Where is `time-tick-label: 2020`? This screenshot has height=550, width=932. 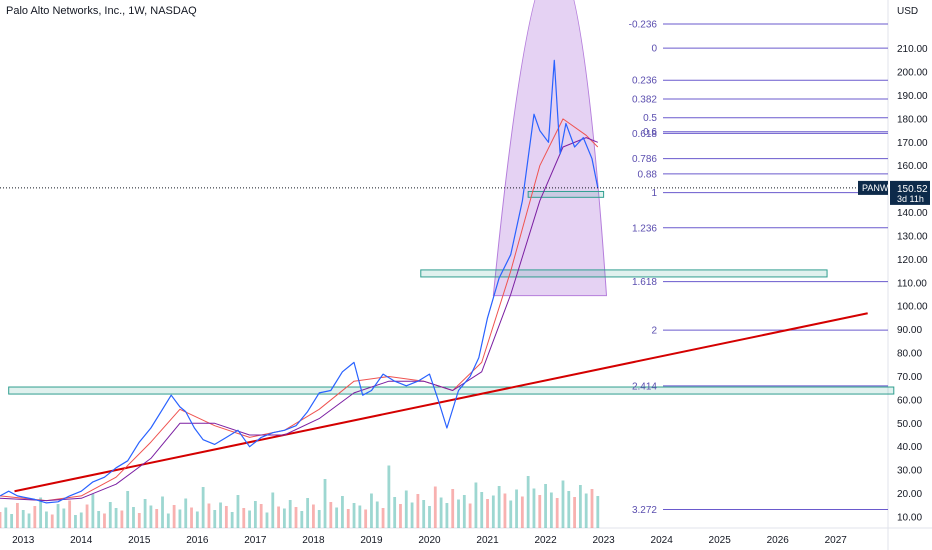 time-tick-label: 2020 is located at coordinates (429, 540).